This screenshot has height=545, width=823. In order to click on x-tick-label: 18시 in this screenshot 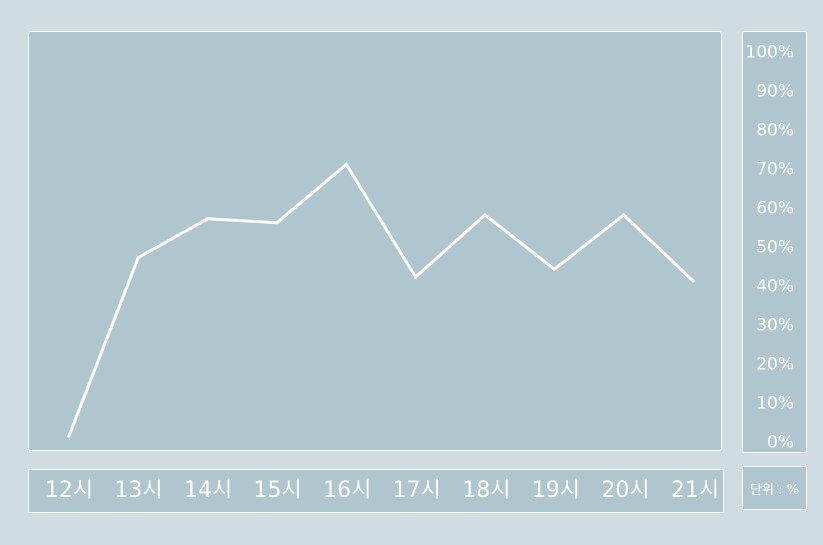, I will do `click(486, 490)`.